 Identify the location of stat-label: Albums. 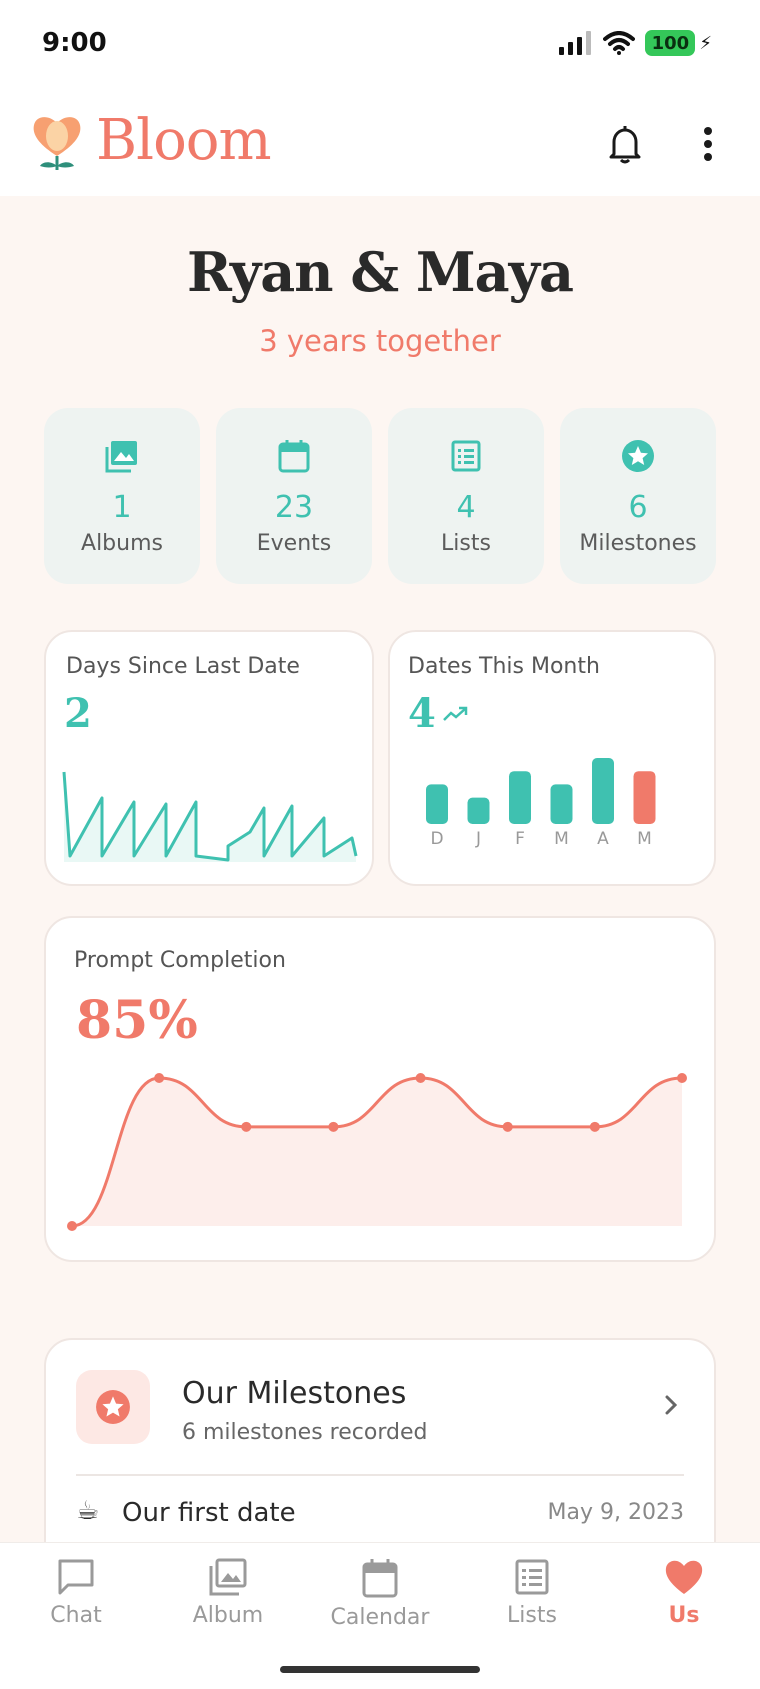
(122, 543).